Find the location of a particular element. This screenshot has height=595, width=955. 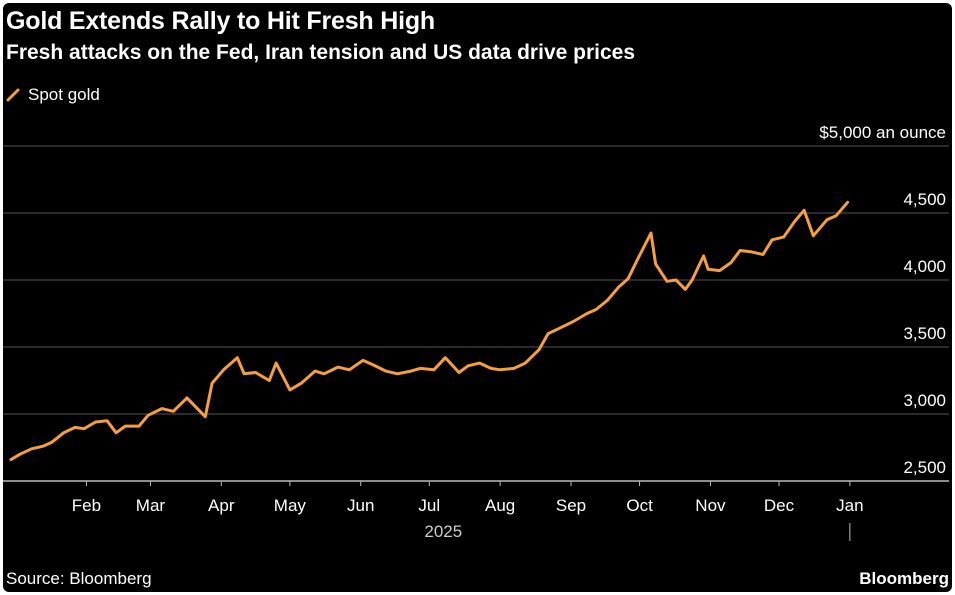

x-tick-label-feb: Feb is located at coordinates (86, 505).